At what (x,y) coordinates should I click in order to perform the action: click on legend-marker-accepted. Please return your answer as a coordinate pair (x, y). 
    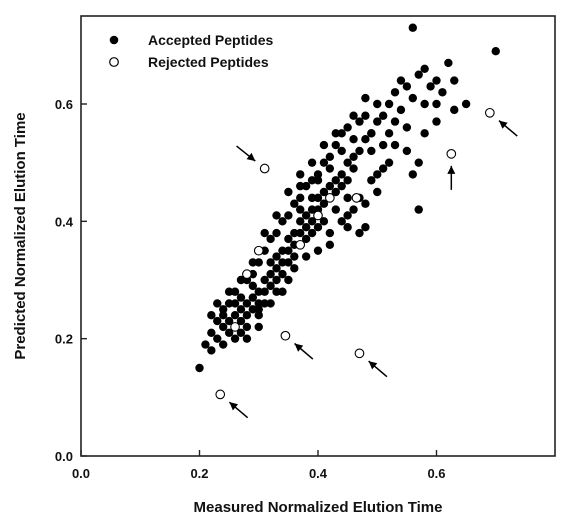
    Looking at the image, I should click on (114, 40).